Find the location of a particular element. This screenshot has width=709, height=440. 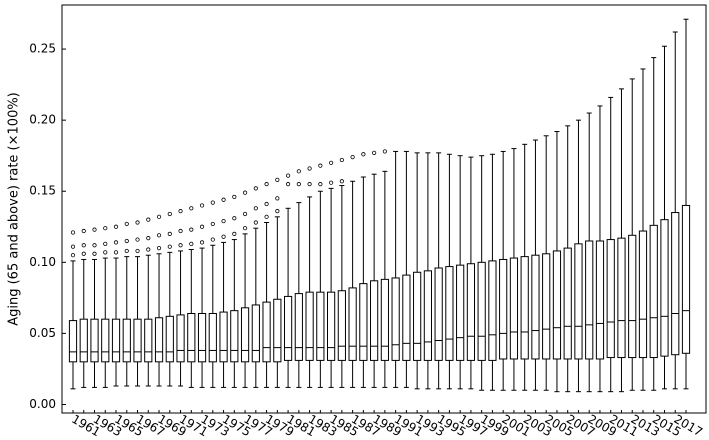

y-tick-label: 0.05 is located at coordinates (42, 333).